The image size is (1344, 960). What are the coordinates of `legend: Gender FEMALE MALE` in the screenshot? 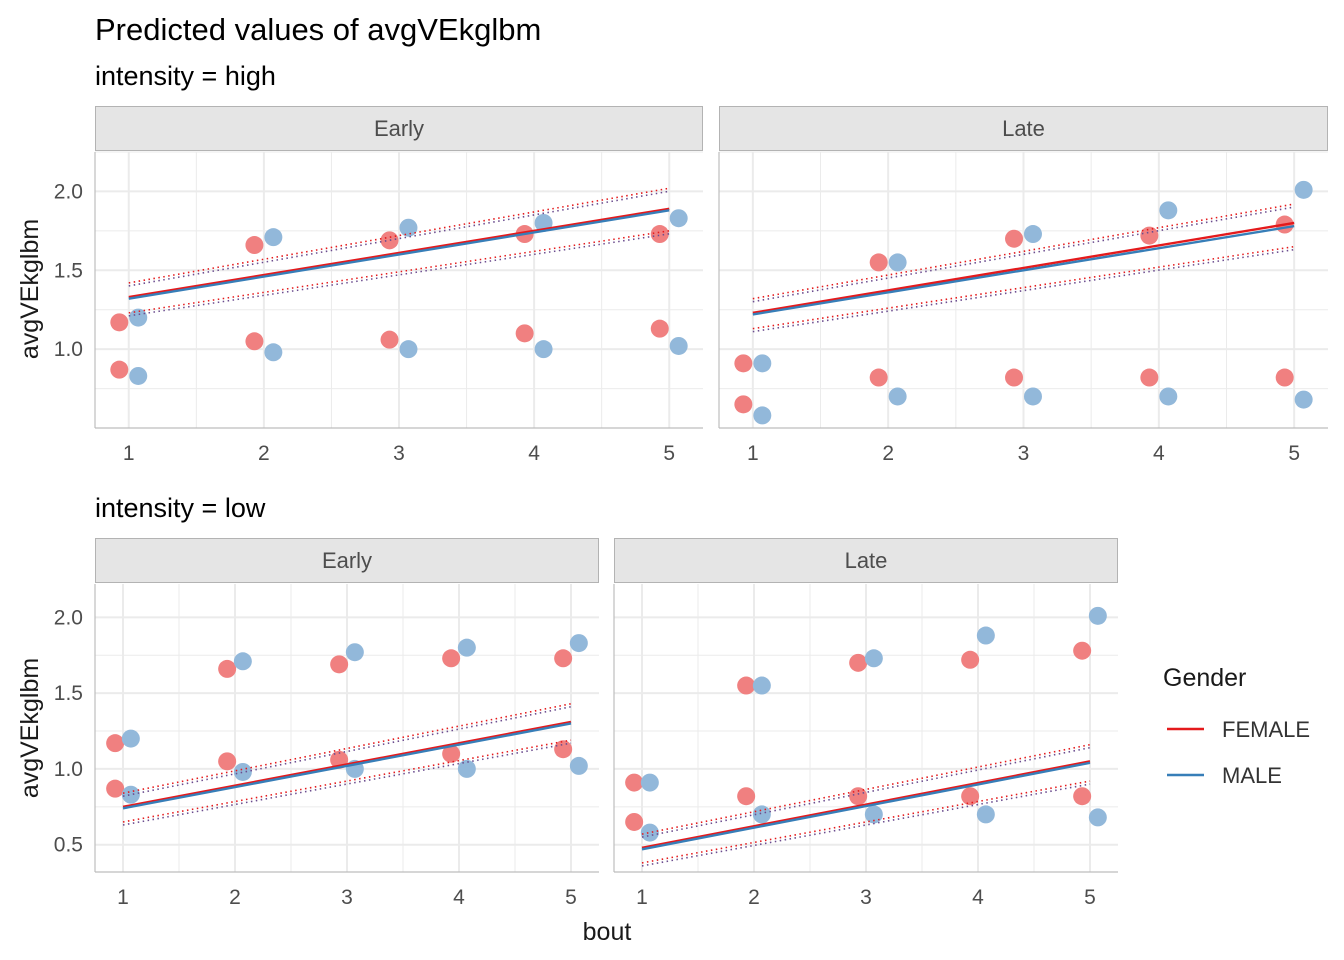 It's located at (1236, 726).